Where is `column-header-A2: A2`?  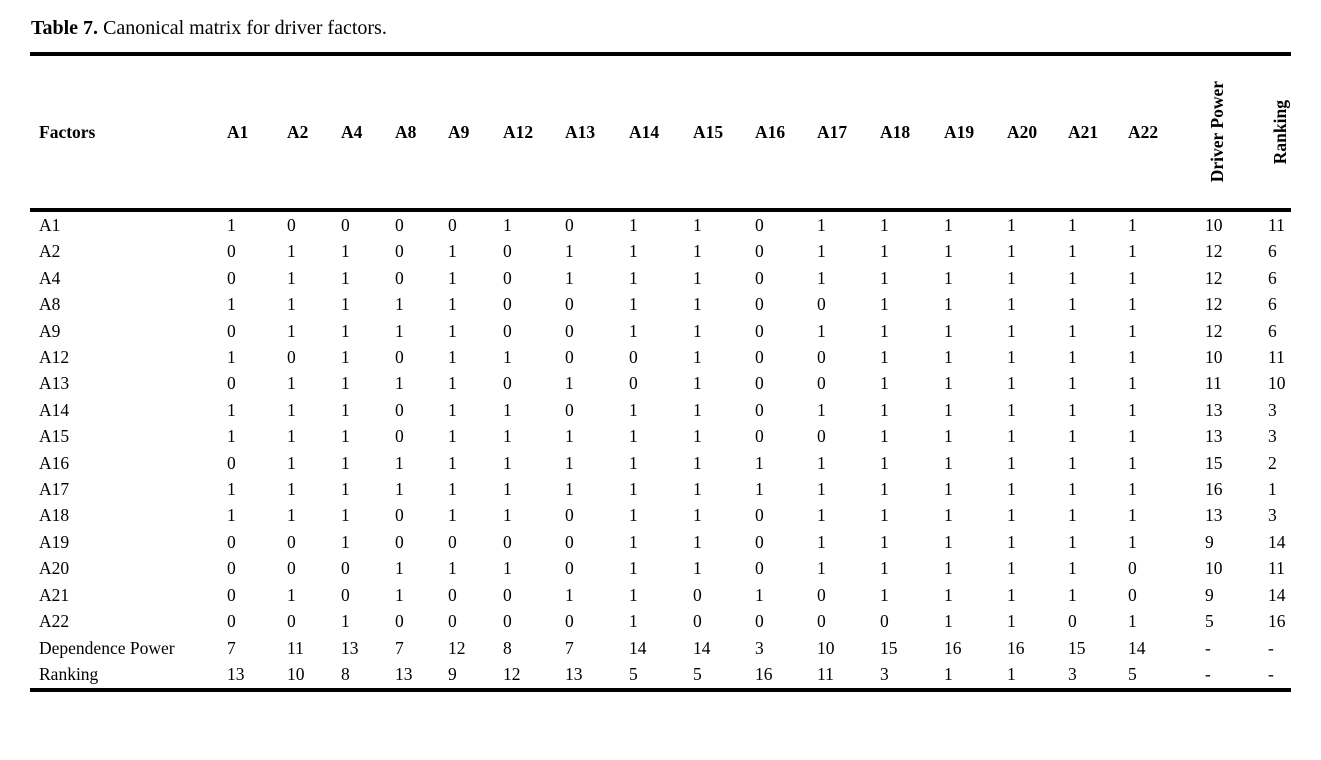 column-header-A2: A2 is located at coordinates (298, 131).